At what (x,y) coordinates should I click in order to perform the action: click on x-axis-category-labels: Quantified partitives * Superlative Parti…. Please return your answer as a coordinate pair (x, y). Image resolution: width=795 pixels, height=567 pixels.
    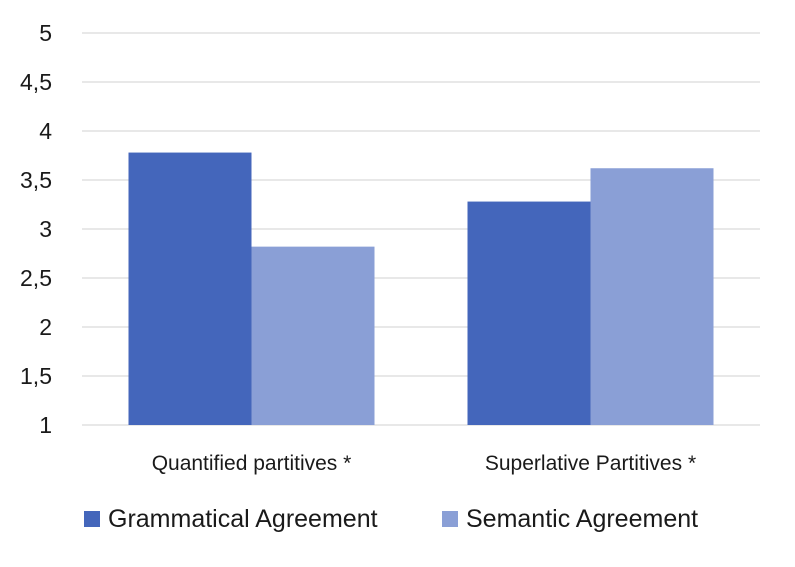
    Looking at the image, I should click on (424, 463).